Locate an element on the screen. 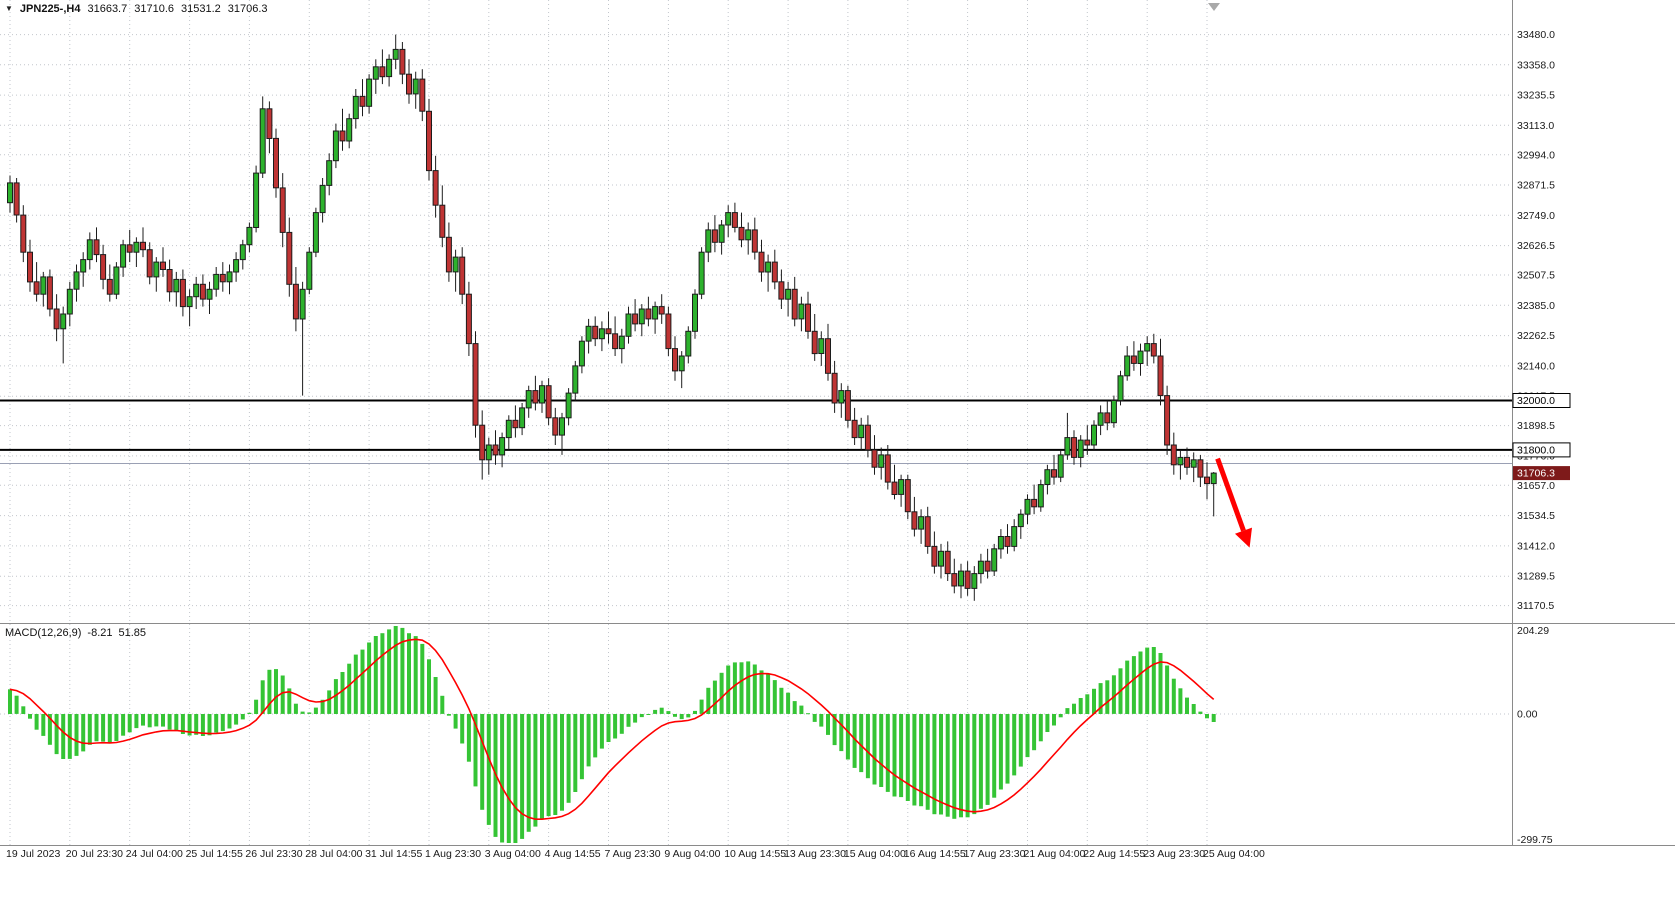 This screenshot has height=900, width=1675. time-tick-label: 25 Jul 14:55 is located at coordinates (214, 854).